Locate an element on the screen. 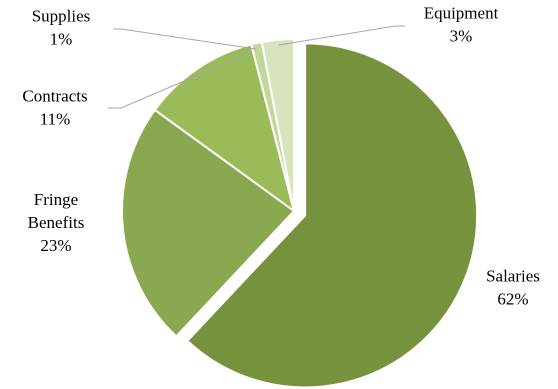  data-label-name-contracts: Contracts is located at coordinates (54, 95).